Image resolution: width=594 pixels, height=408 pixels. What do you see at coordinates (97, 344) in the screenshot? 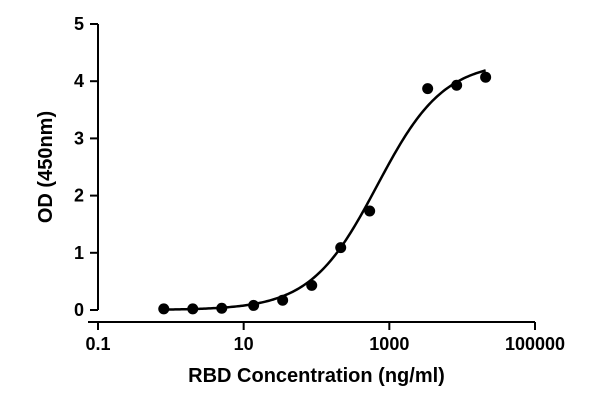
I see `x-tick-label: 0.1` at bounding box center [97, 344].